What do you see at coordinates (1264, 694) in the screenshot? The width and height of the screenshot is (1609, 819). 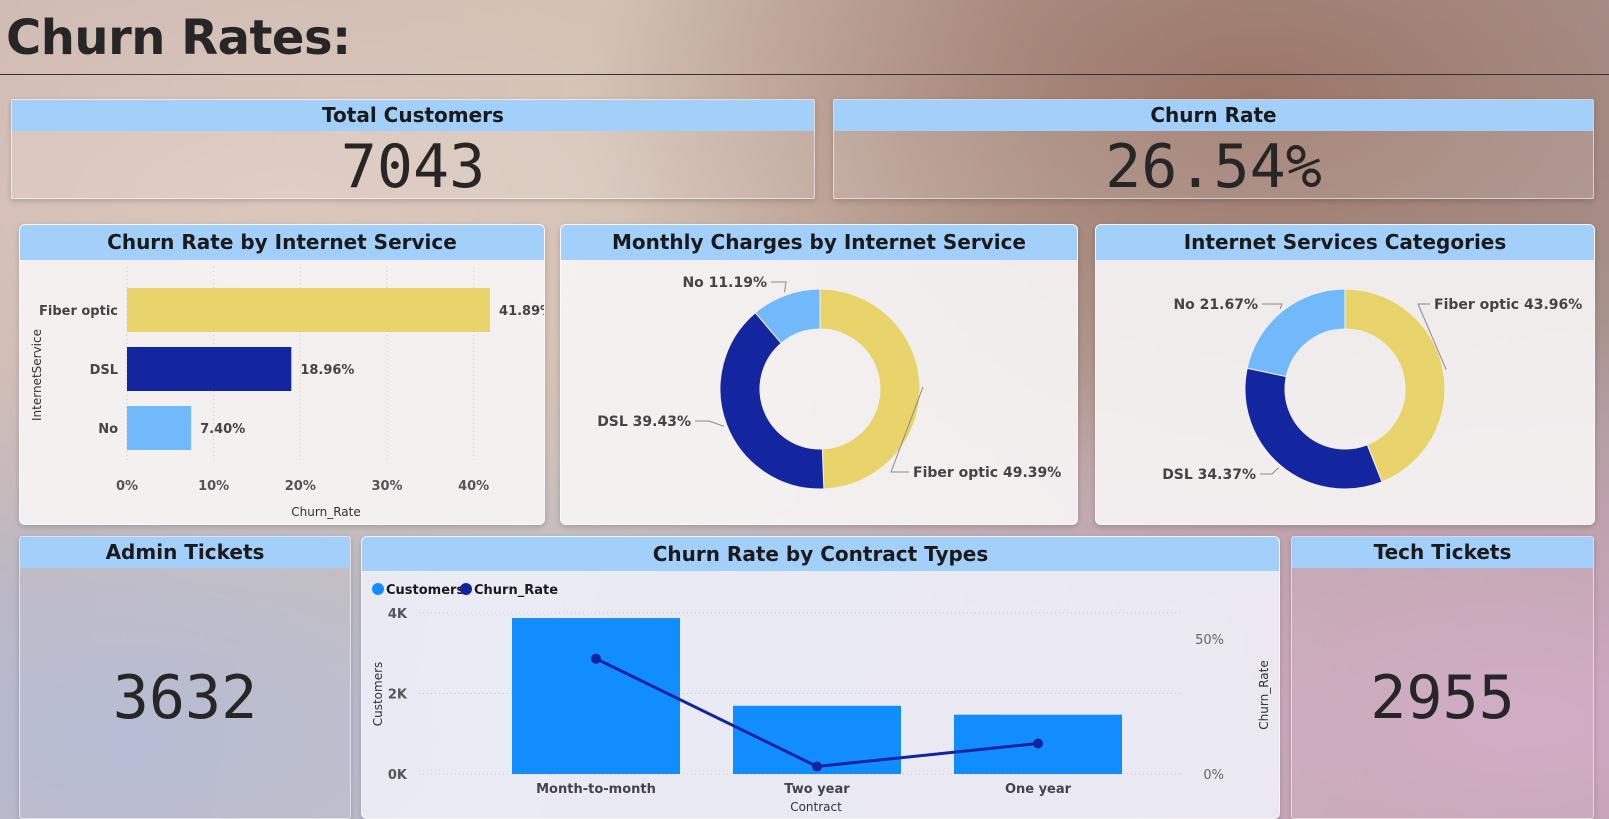 I see `churn-by-contract-y-right-label: Churn_Rate` at bounding box center [1264, 694].